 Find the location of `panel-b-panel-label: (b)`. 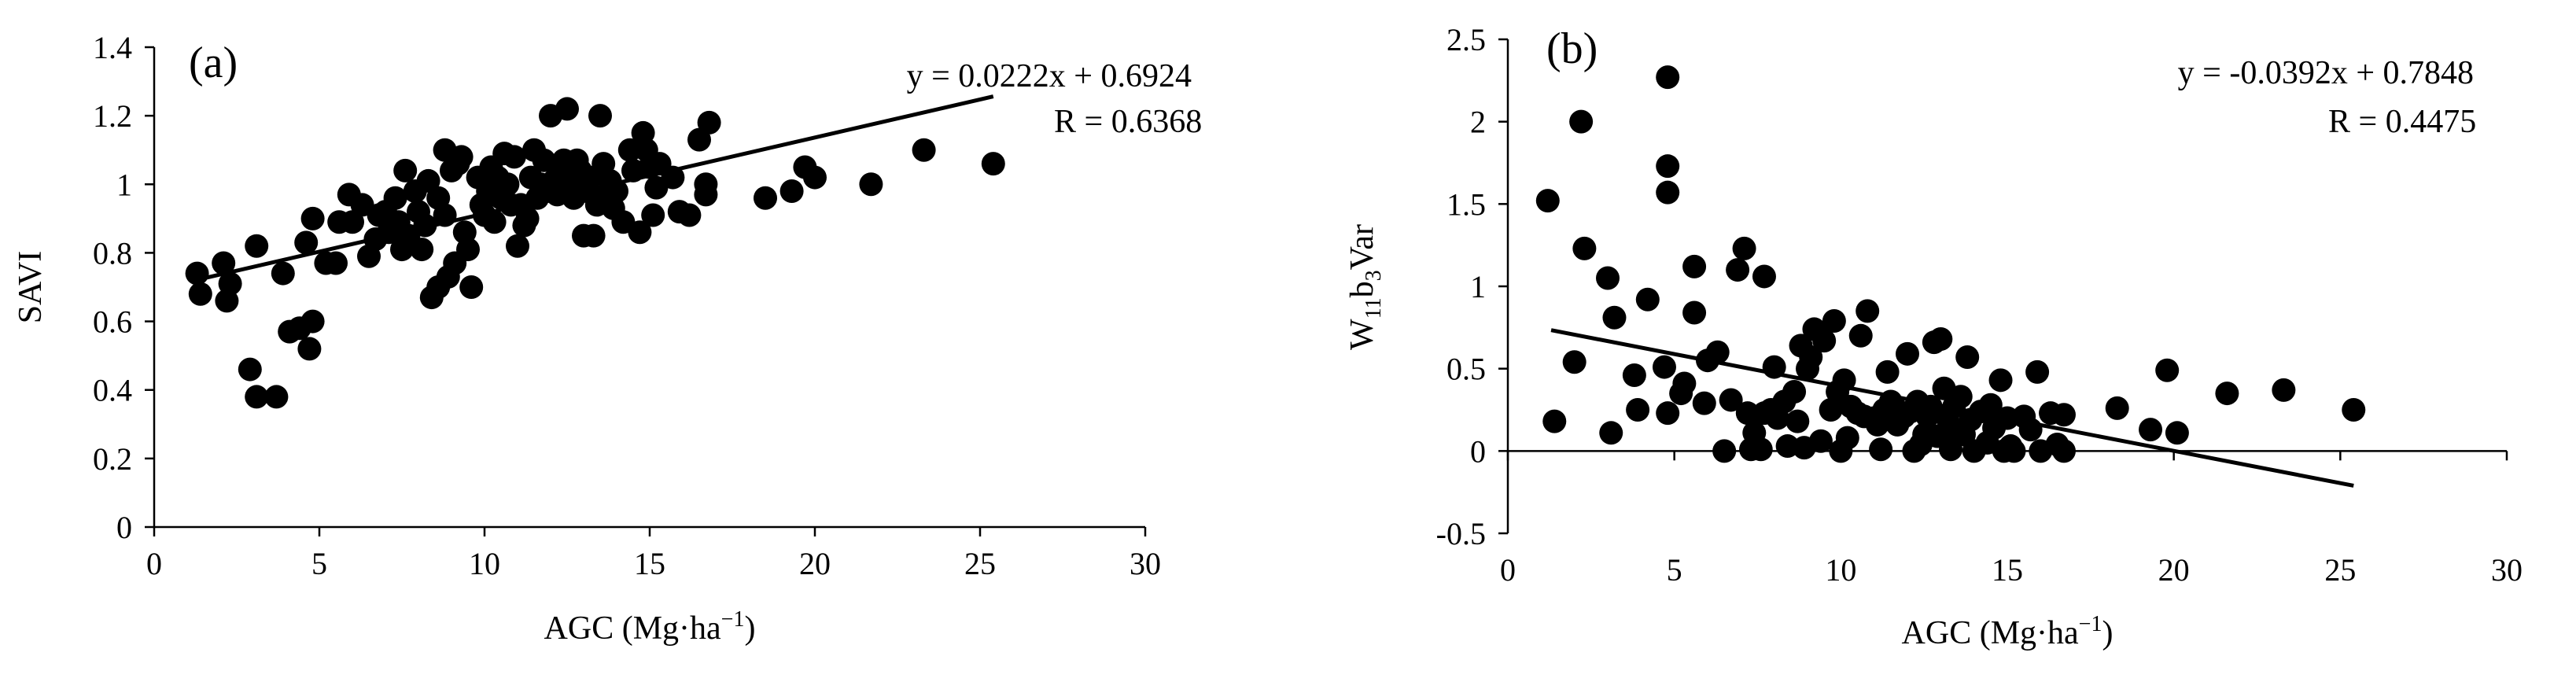

panel-b-panel-label: (b) is located at coordinates (1572, 48).